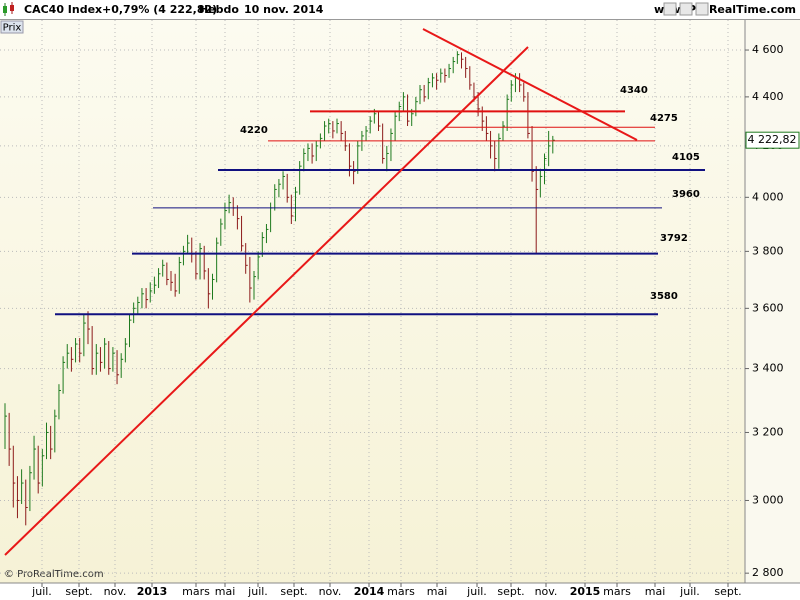 Image resolution: width=800 pixels, height=600 pixels. What do you see at coordinates (54, 574) in the screenshot?
I see `credit: © ProRealTime.com` at bounding box center [54, 574].